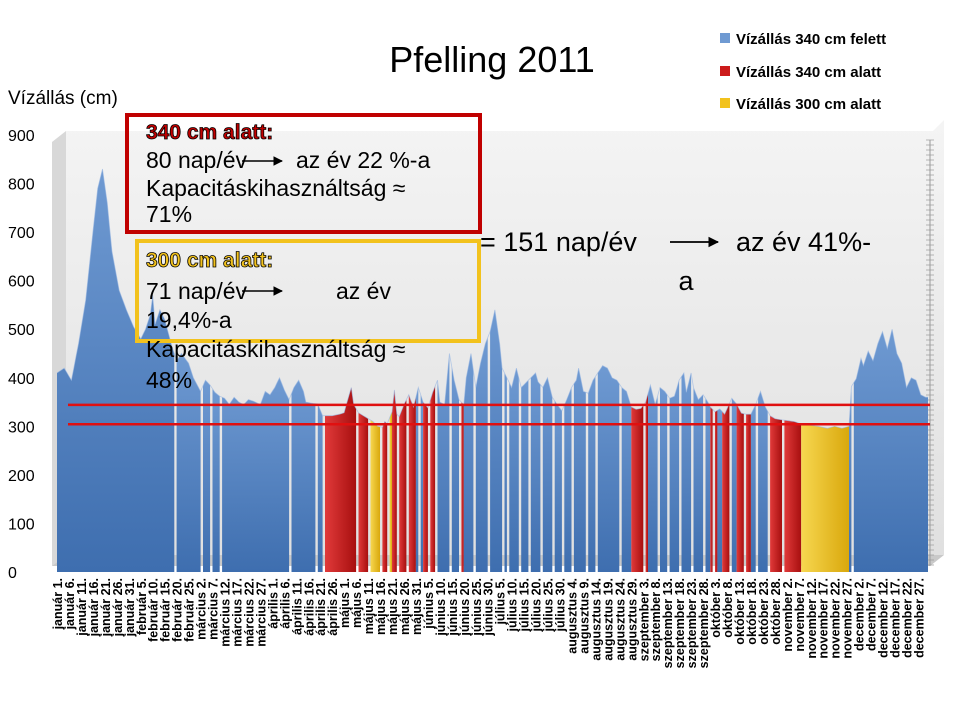 Image resolution: width=960 pixels, height=716 pixels. I want to click on x-tick-label: június 25., so click(477, 607).